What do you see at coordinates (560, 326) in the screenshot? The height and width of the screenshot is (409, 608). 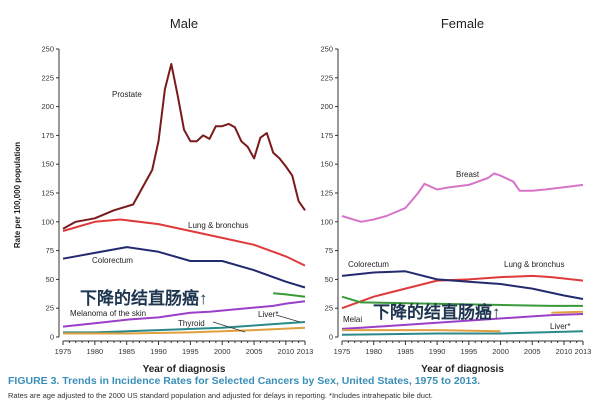 I see `label-liver-female: Liver*` at bounding box center [560, 326].